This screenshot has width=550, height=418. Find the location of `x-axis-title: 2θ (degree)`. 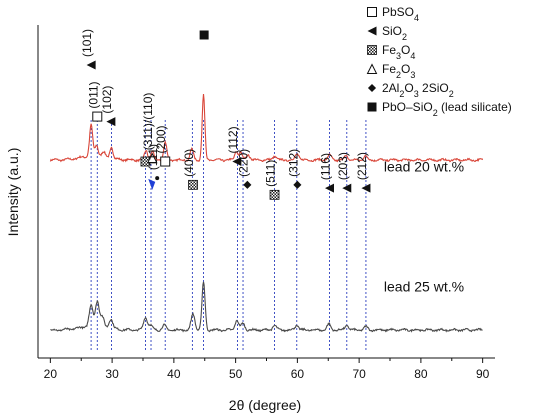

x-axis-title: 2θ (degree) is located at coordinates (265, 405).